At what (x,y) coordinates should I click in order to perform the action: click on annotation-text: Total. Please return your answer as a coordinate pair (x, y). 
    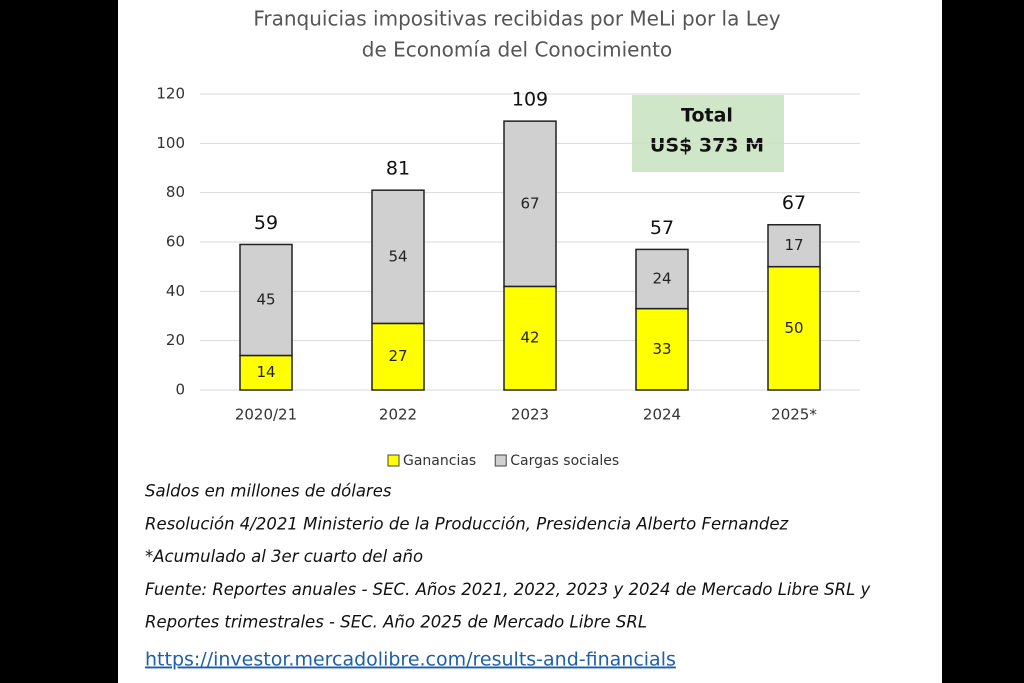
    Looking at the image, I should click on (707, 116).